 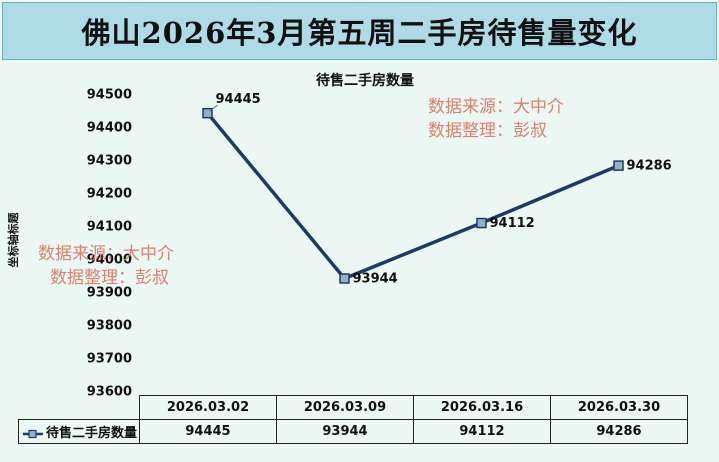 I want to click on table-value: 93944, so click(x=345, y=431).